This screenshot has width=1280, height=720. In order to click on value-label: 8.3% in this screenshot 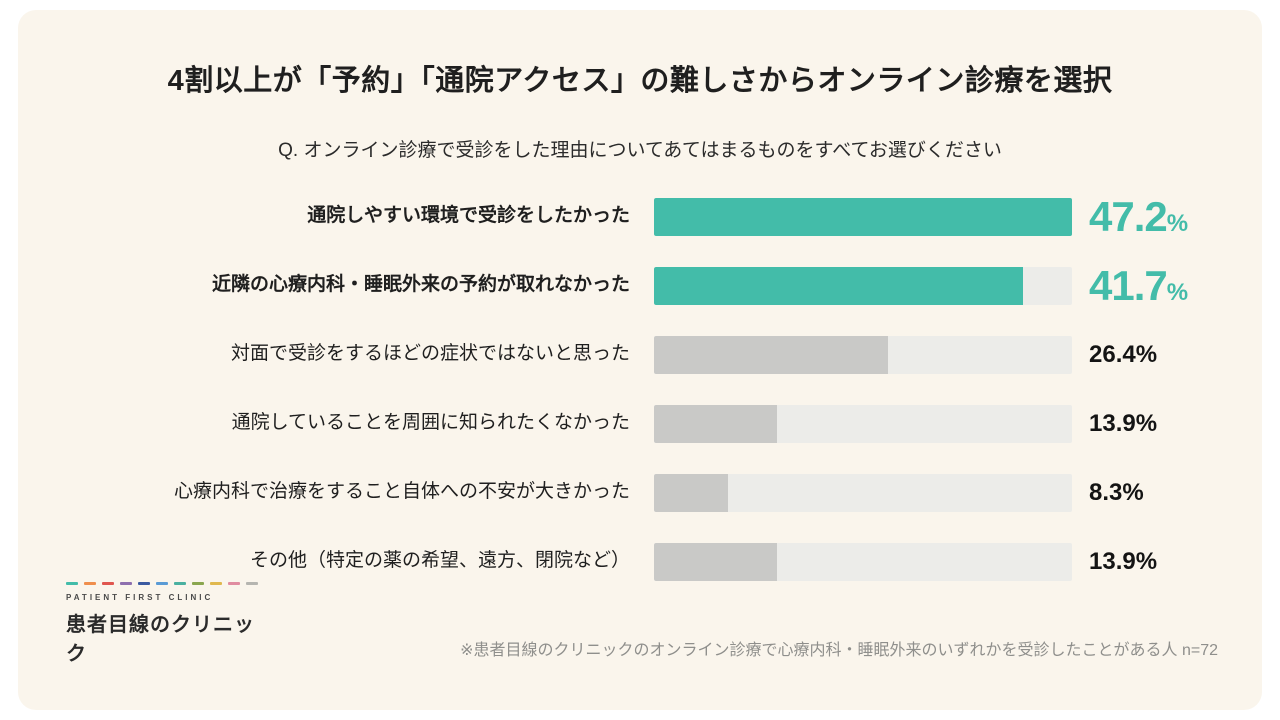, I will do `click(1116, 493)`.